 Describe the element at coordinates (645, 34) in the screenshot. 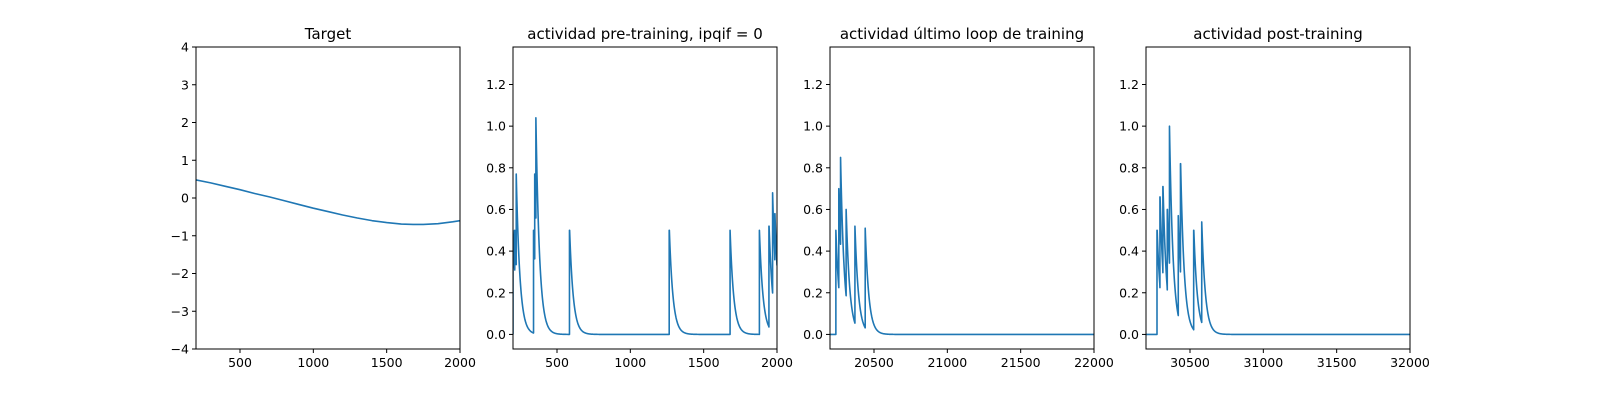

I see `chart-title: actividad pre-training, ipqif = 0` at that location.